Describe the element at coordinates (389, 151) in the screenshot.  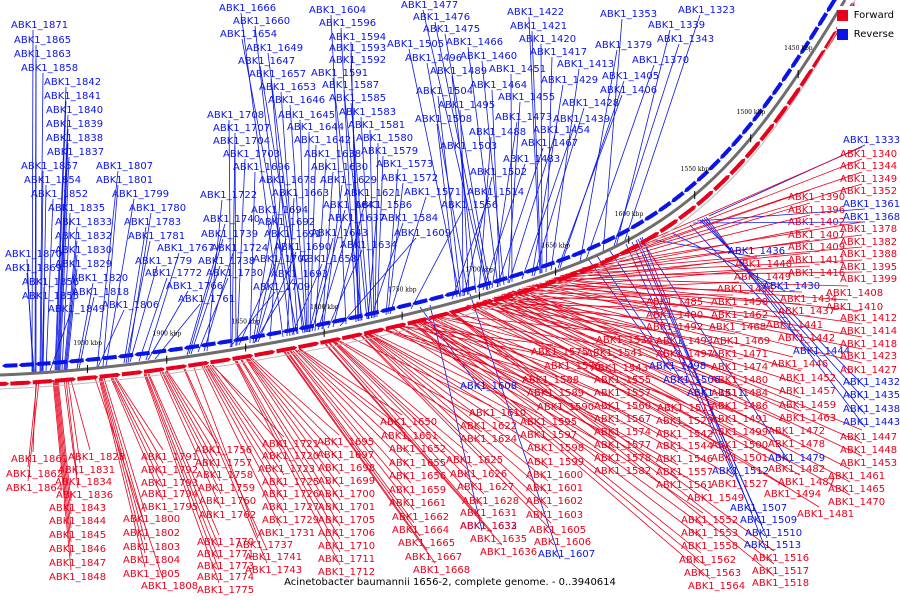
I see `gene-label: ABK1_1579` at that location.